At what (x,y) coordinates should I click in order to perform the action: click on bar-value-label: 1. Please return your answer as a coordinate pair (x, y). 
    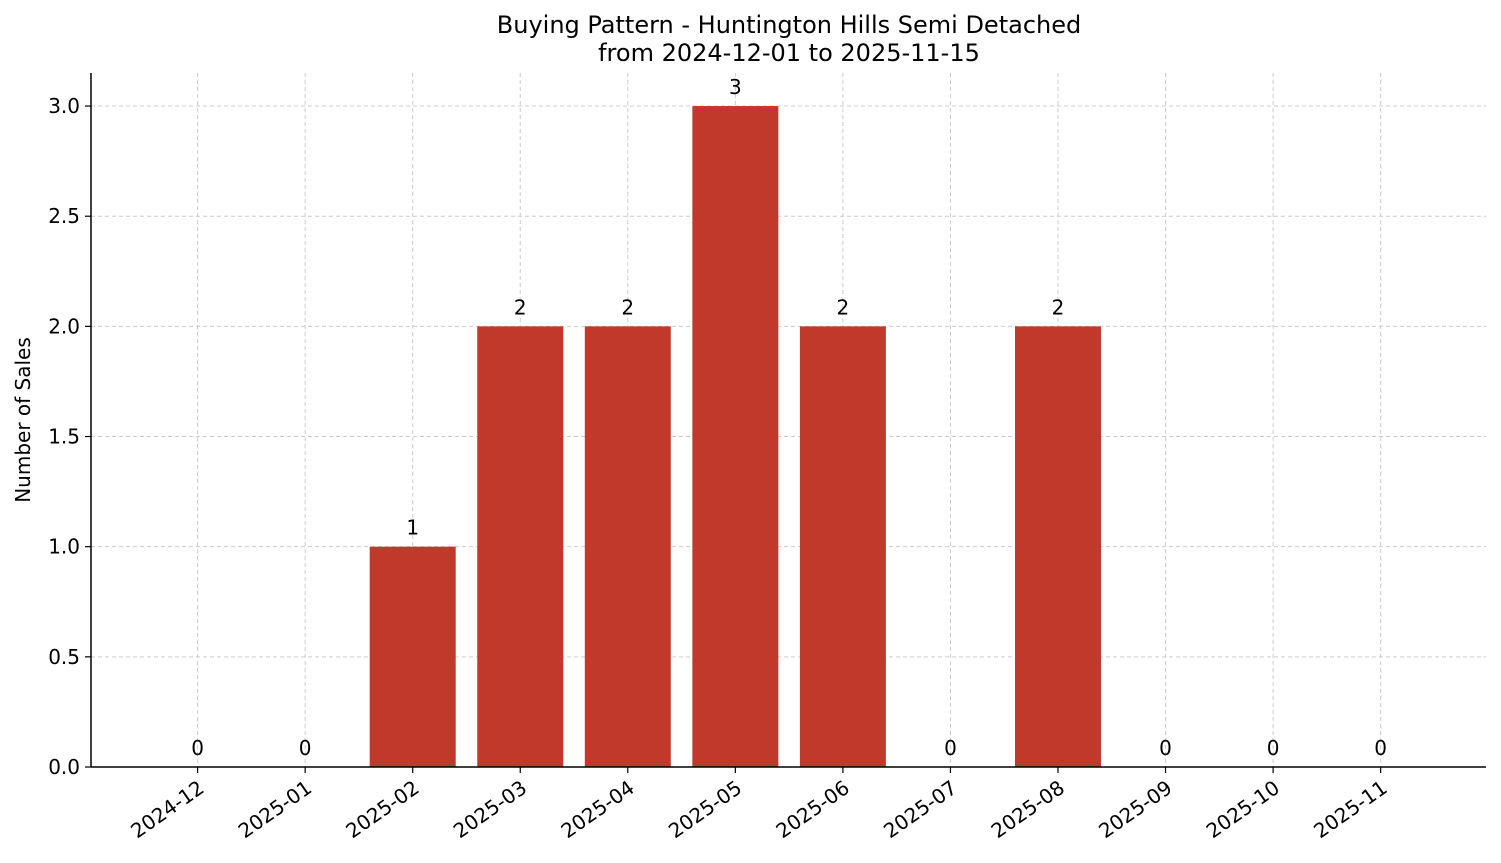
    Looking at the image, I should click on (412, 528).